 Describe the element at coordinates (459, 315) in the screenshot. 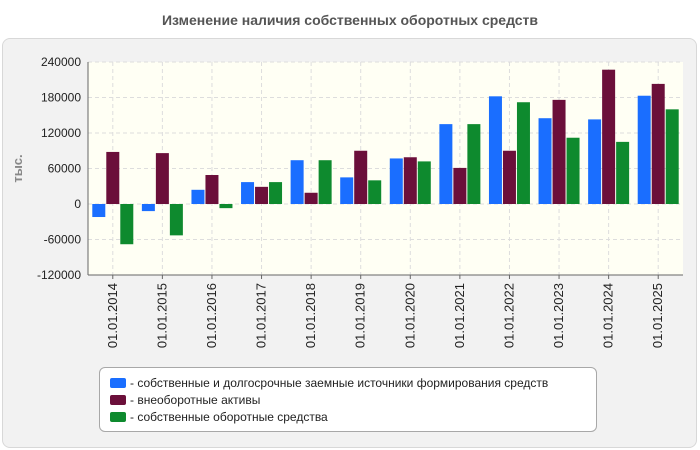

I see `x-tick-label: 01.01.2021` at that location.